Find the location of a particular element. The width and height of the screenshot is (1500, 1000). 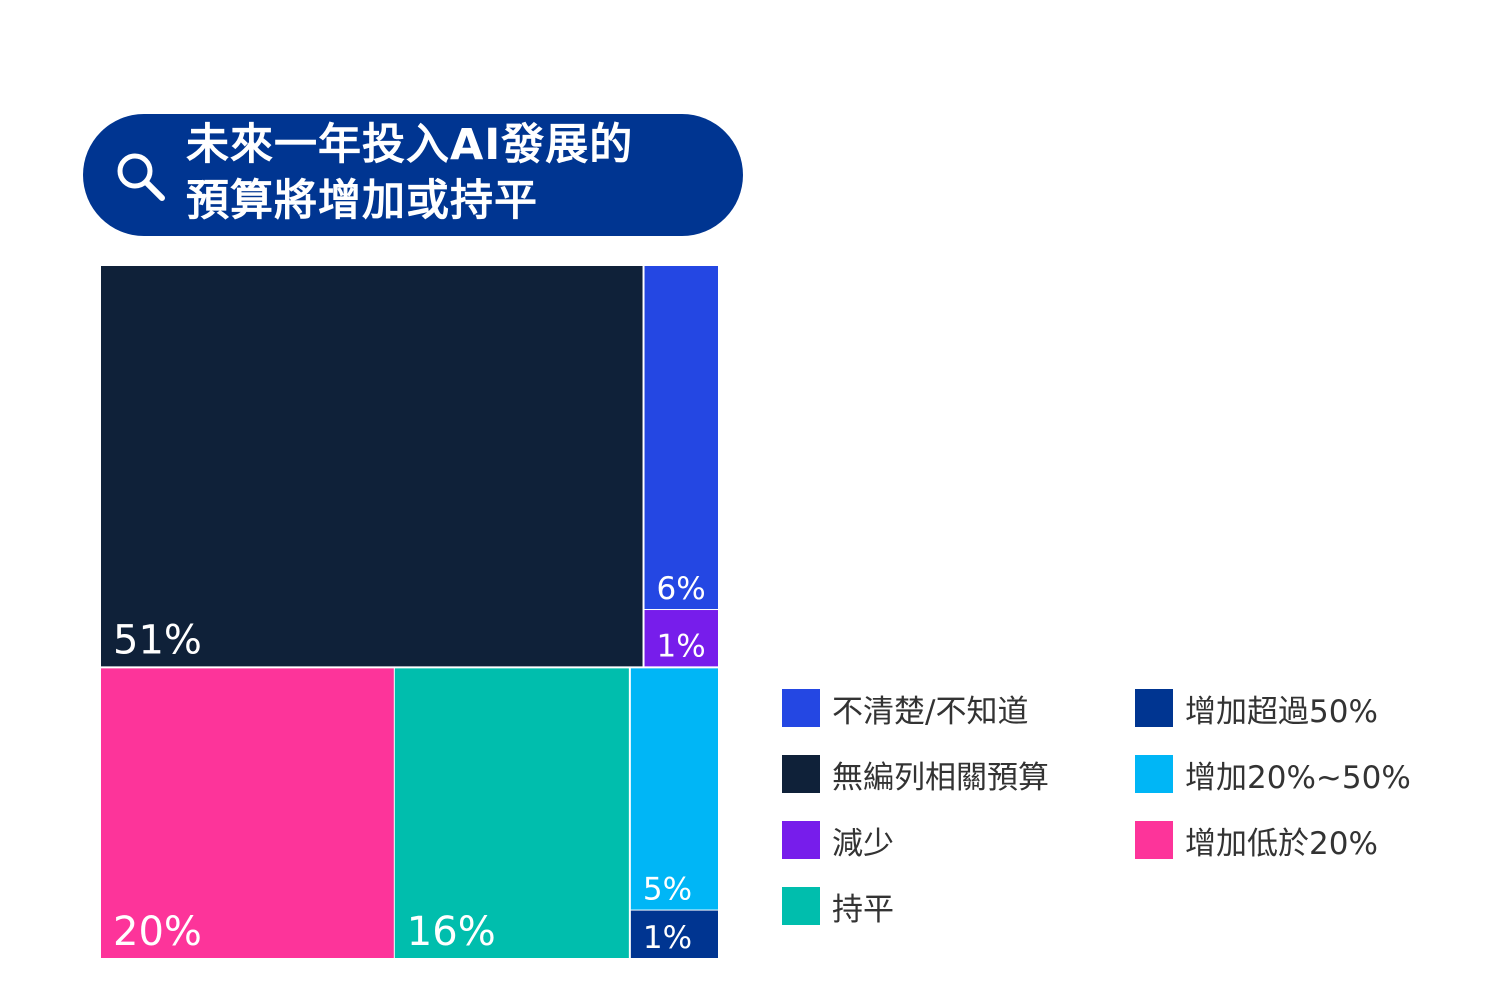

legend-item: 減少 is located at coordinates (838, 841).